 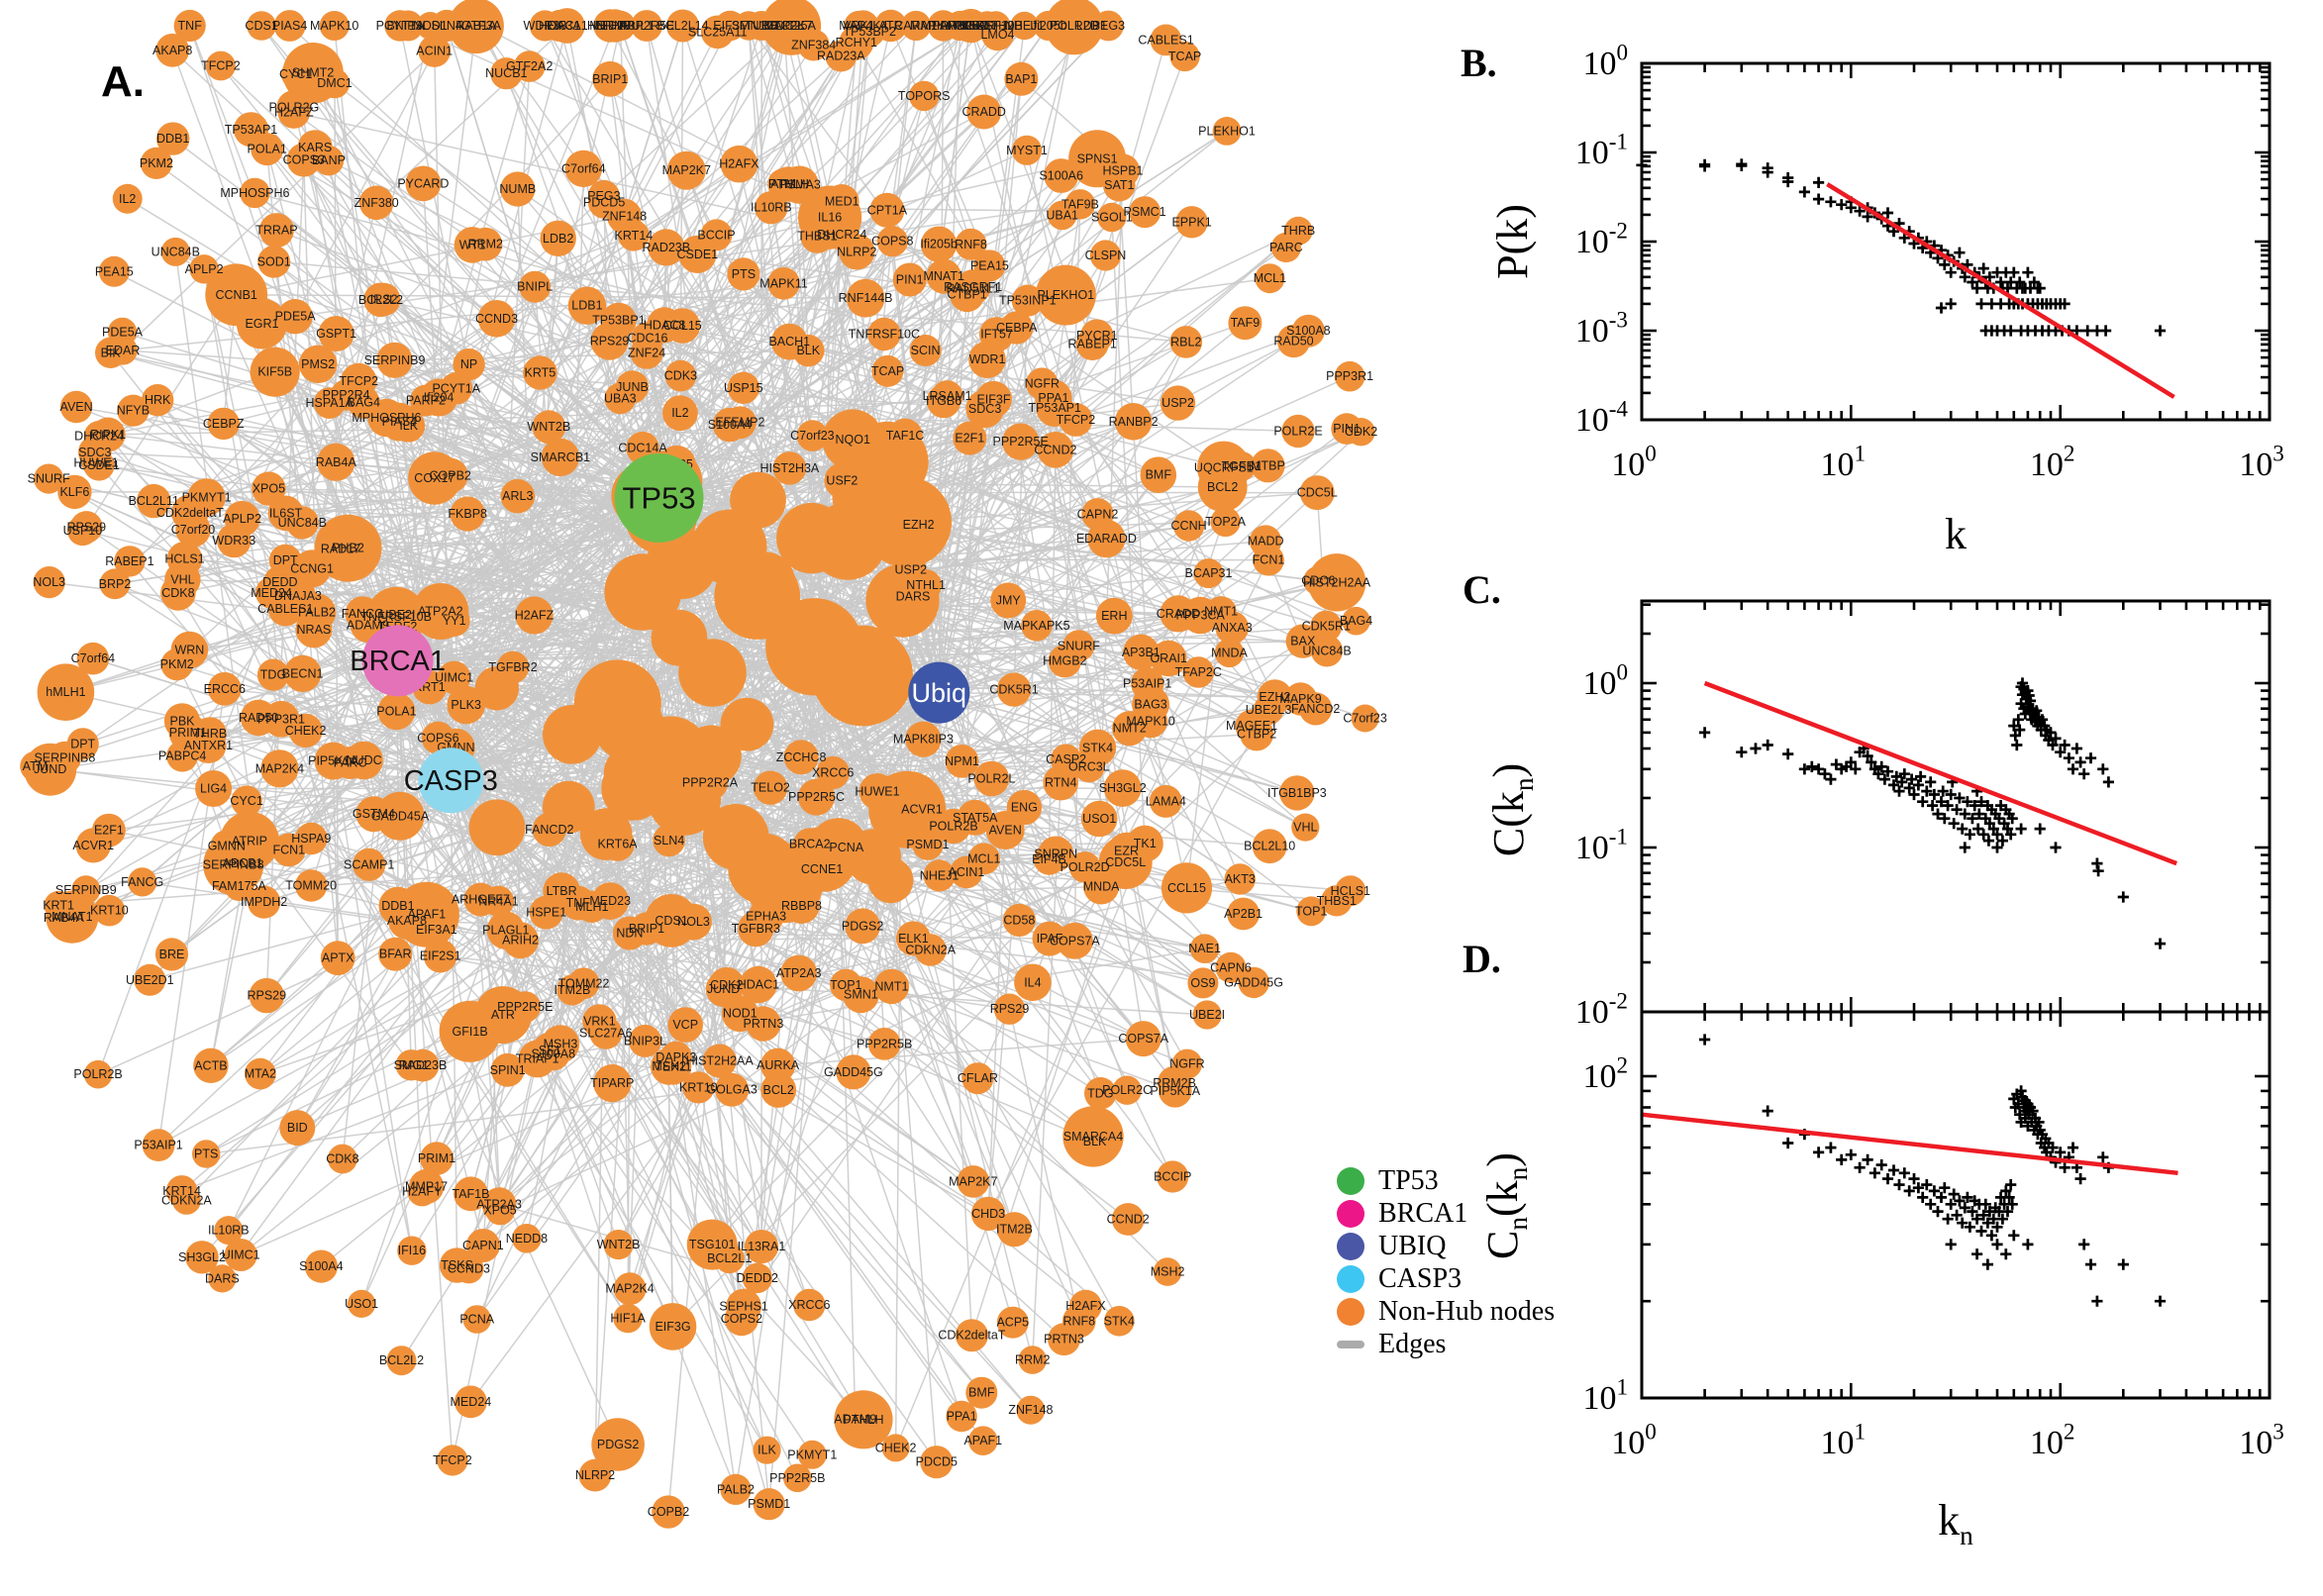 What do you see at coordinates (799, 973) in the screenshot?
I see `svg-text: ATP2A3` at bounding box center [799, 973].